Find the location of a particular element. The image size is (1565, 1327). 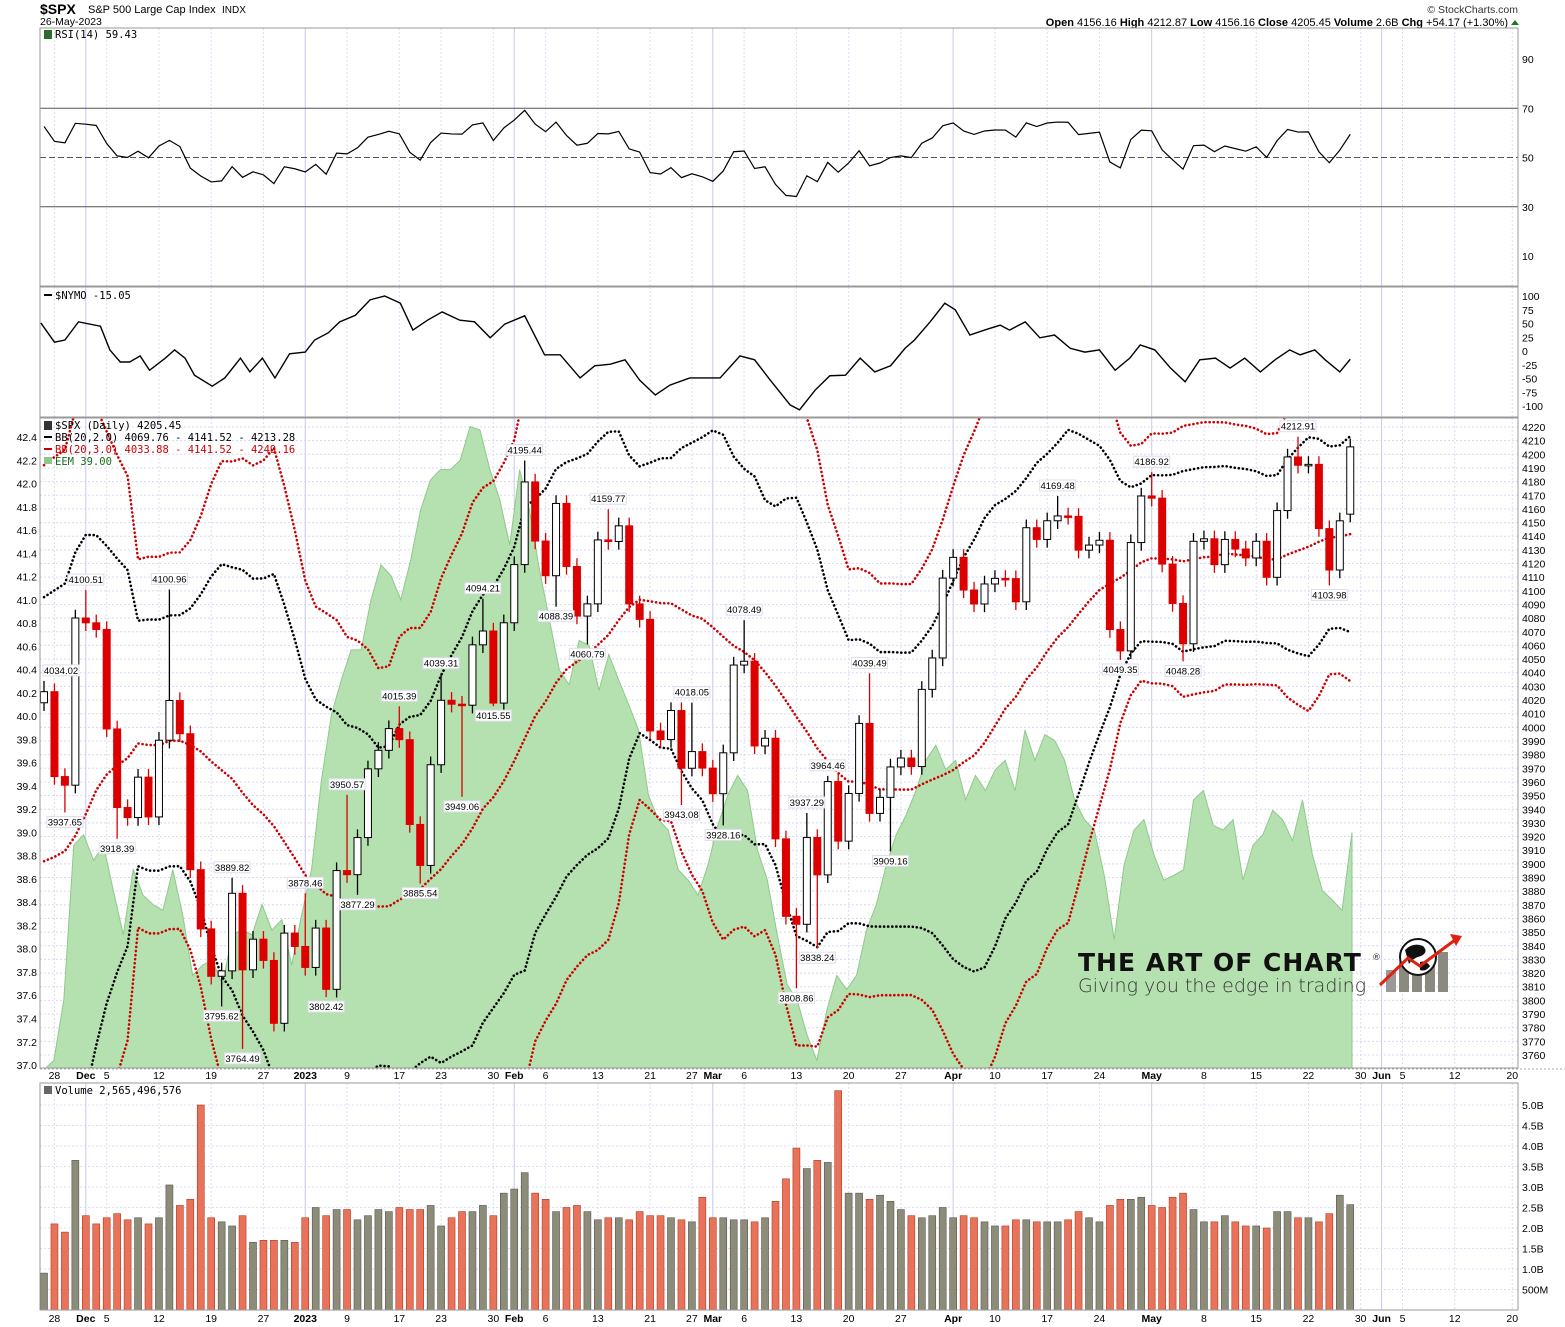

price-tick-label: 3880 is located at coordinates (1534, 892).